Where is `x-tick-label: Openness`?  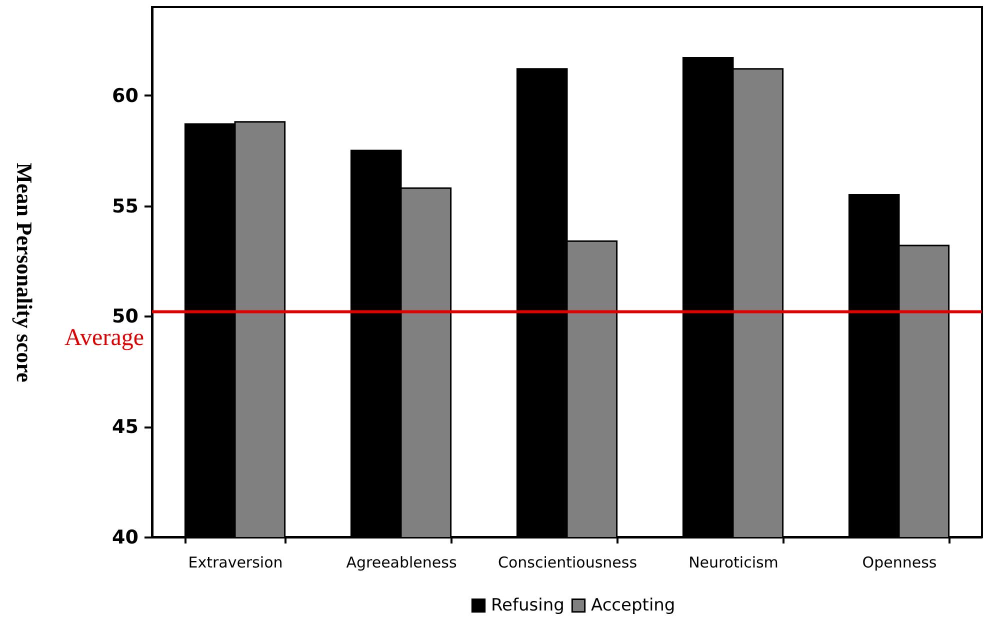
x-tick-label: Openness is located at coordinates (899, 563).